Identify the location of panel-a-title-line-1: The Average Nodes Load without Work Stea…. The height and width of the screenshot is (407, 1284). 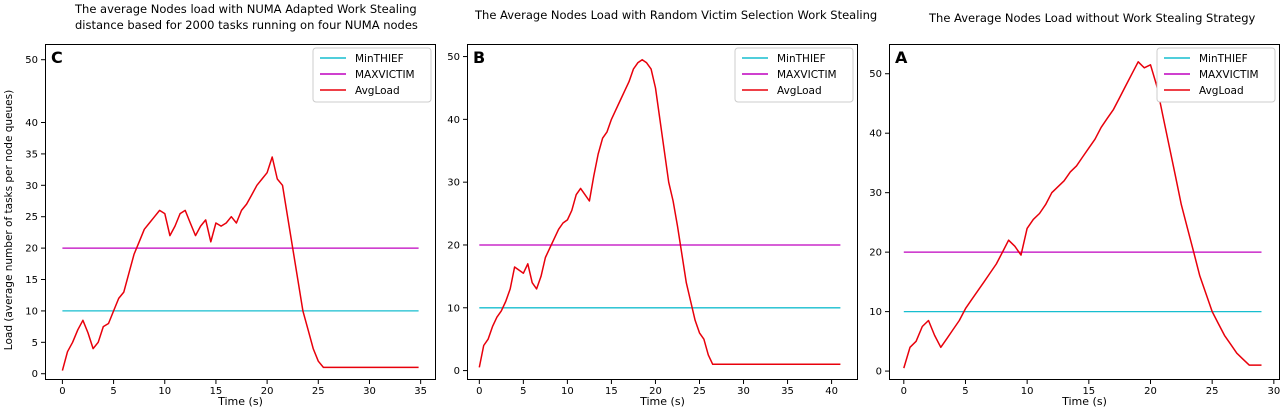
(1092, 18).